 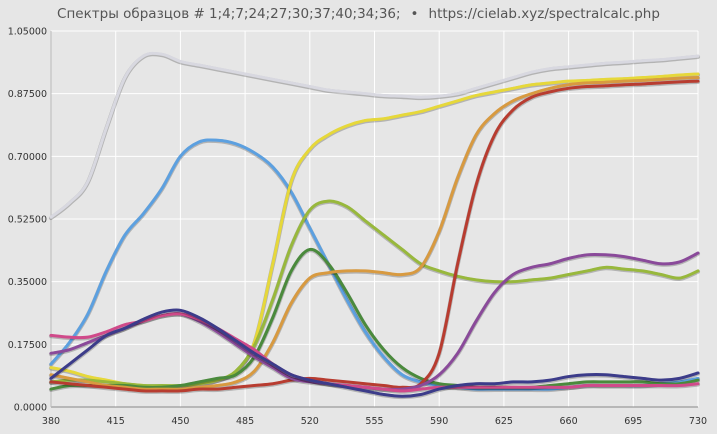 What do you see at coordinates (180, 421) in the screenshot?
I see `x-tick-label: 450` at bounding box center [180, 421].